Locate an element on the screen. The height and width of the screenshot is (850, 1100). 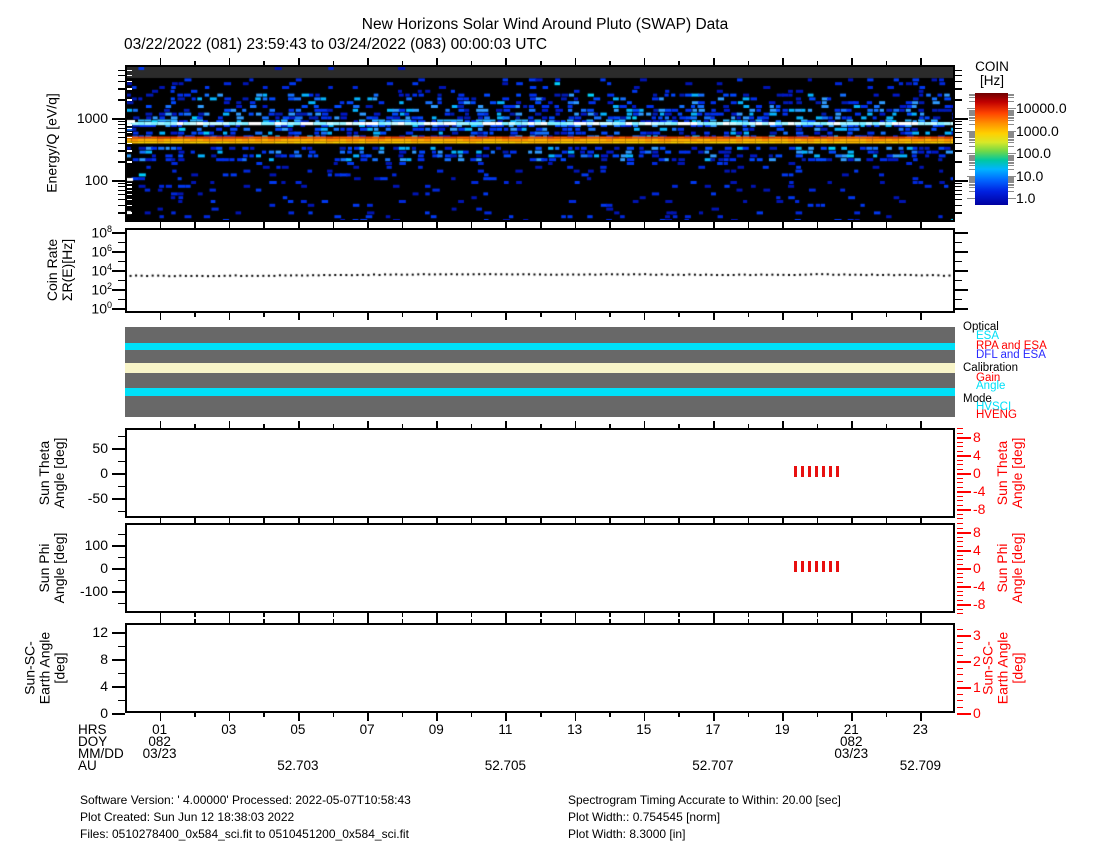
hour-label: 17 is located at coordinates (713, 729).